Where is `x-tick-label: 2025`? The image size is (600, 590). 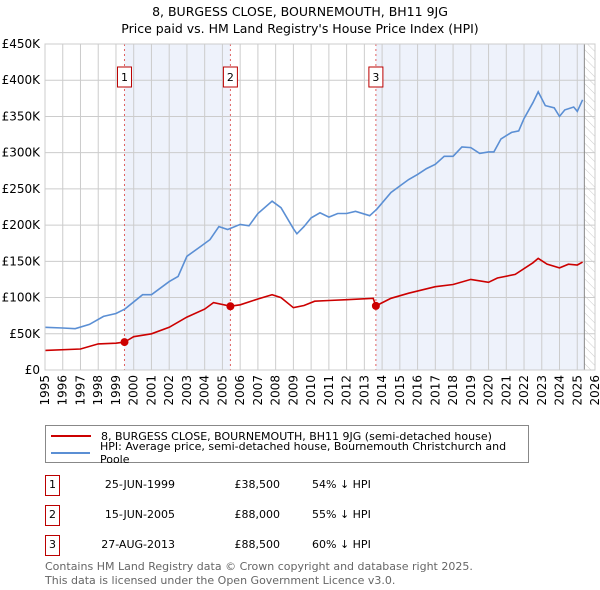
x-tick-label: 2025 is located at coordinates (577, 390).